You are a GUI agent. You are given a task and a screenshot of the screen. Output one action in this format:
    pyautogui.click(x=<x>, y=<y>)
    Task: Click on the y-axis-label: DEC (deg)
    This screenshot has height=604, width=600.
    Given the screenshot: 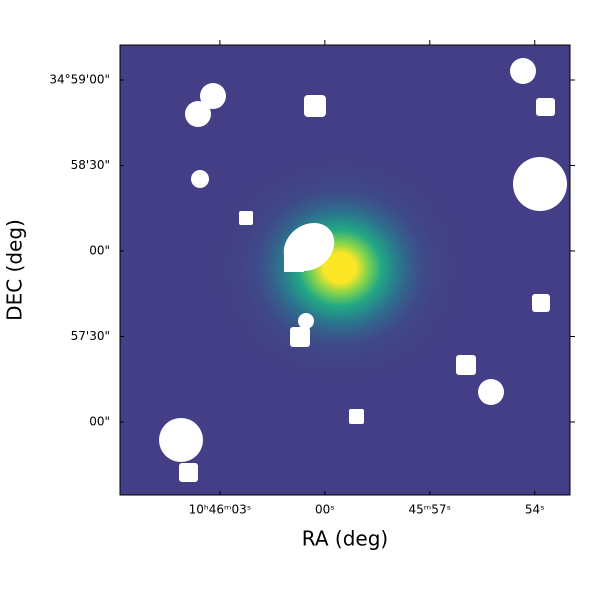 What is the action you would take?
    pyautogui.click(x=15, y=270)
    